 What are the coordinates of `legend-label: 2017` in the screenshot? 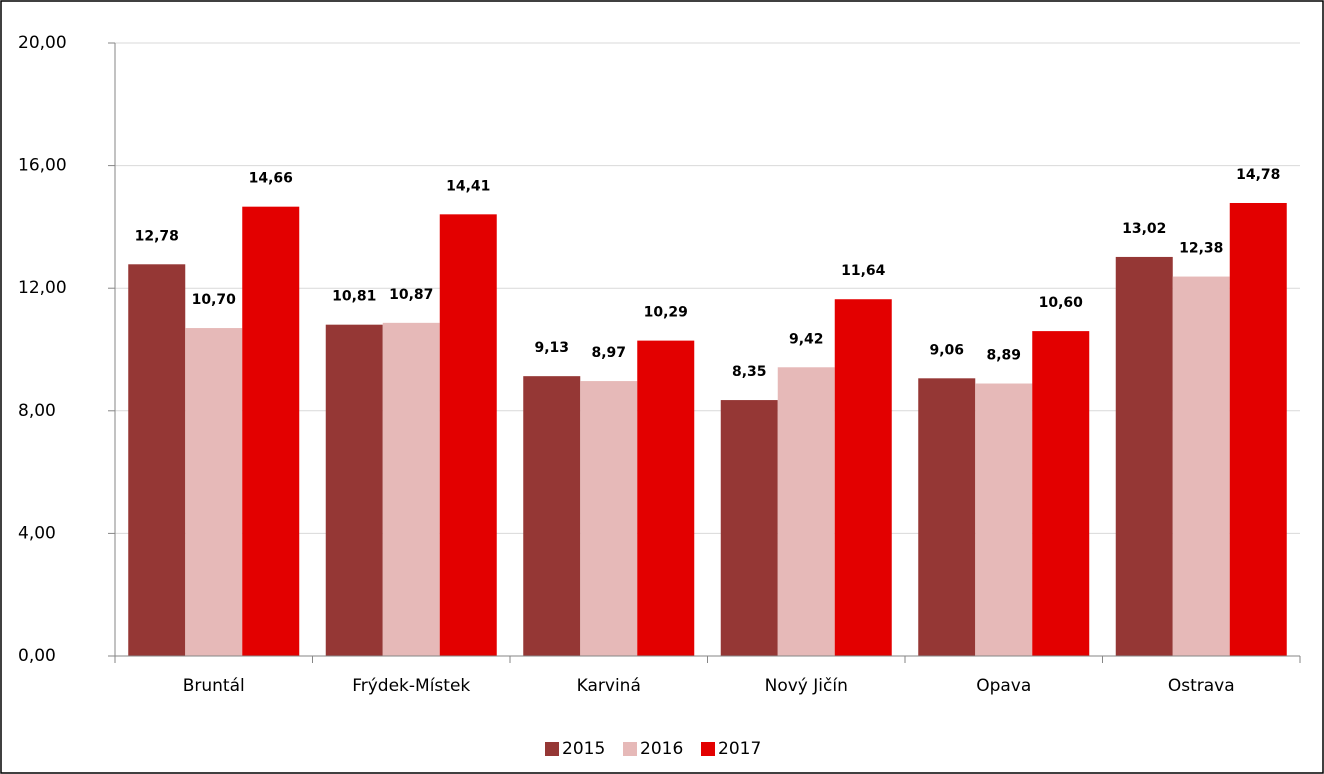 It's located at (739, 749).